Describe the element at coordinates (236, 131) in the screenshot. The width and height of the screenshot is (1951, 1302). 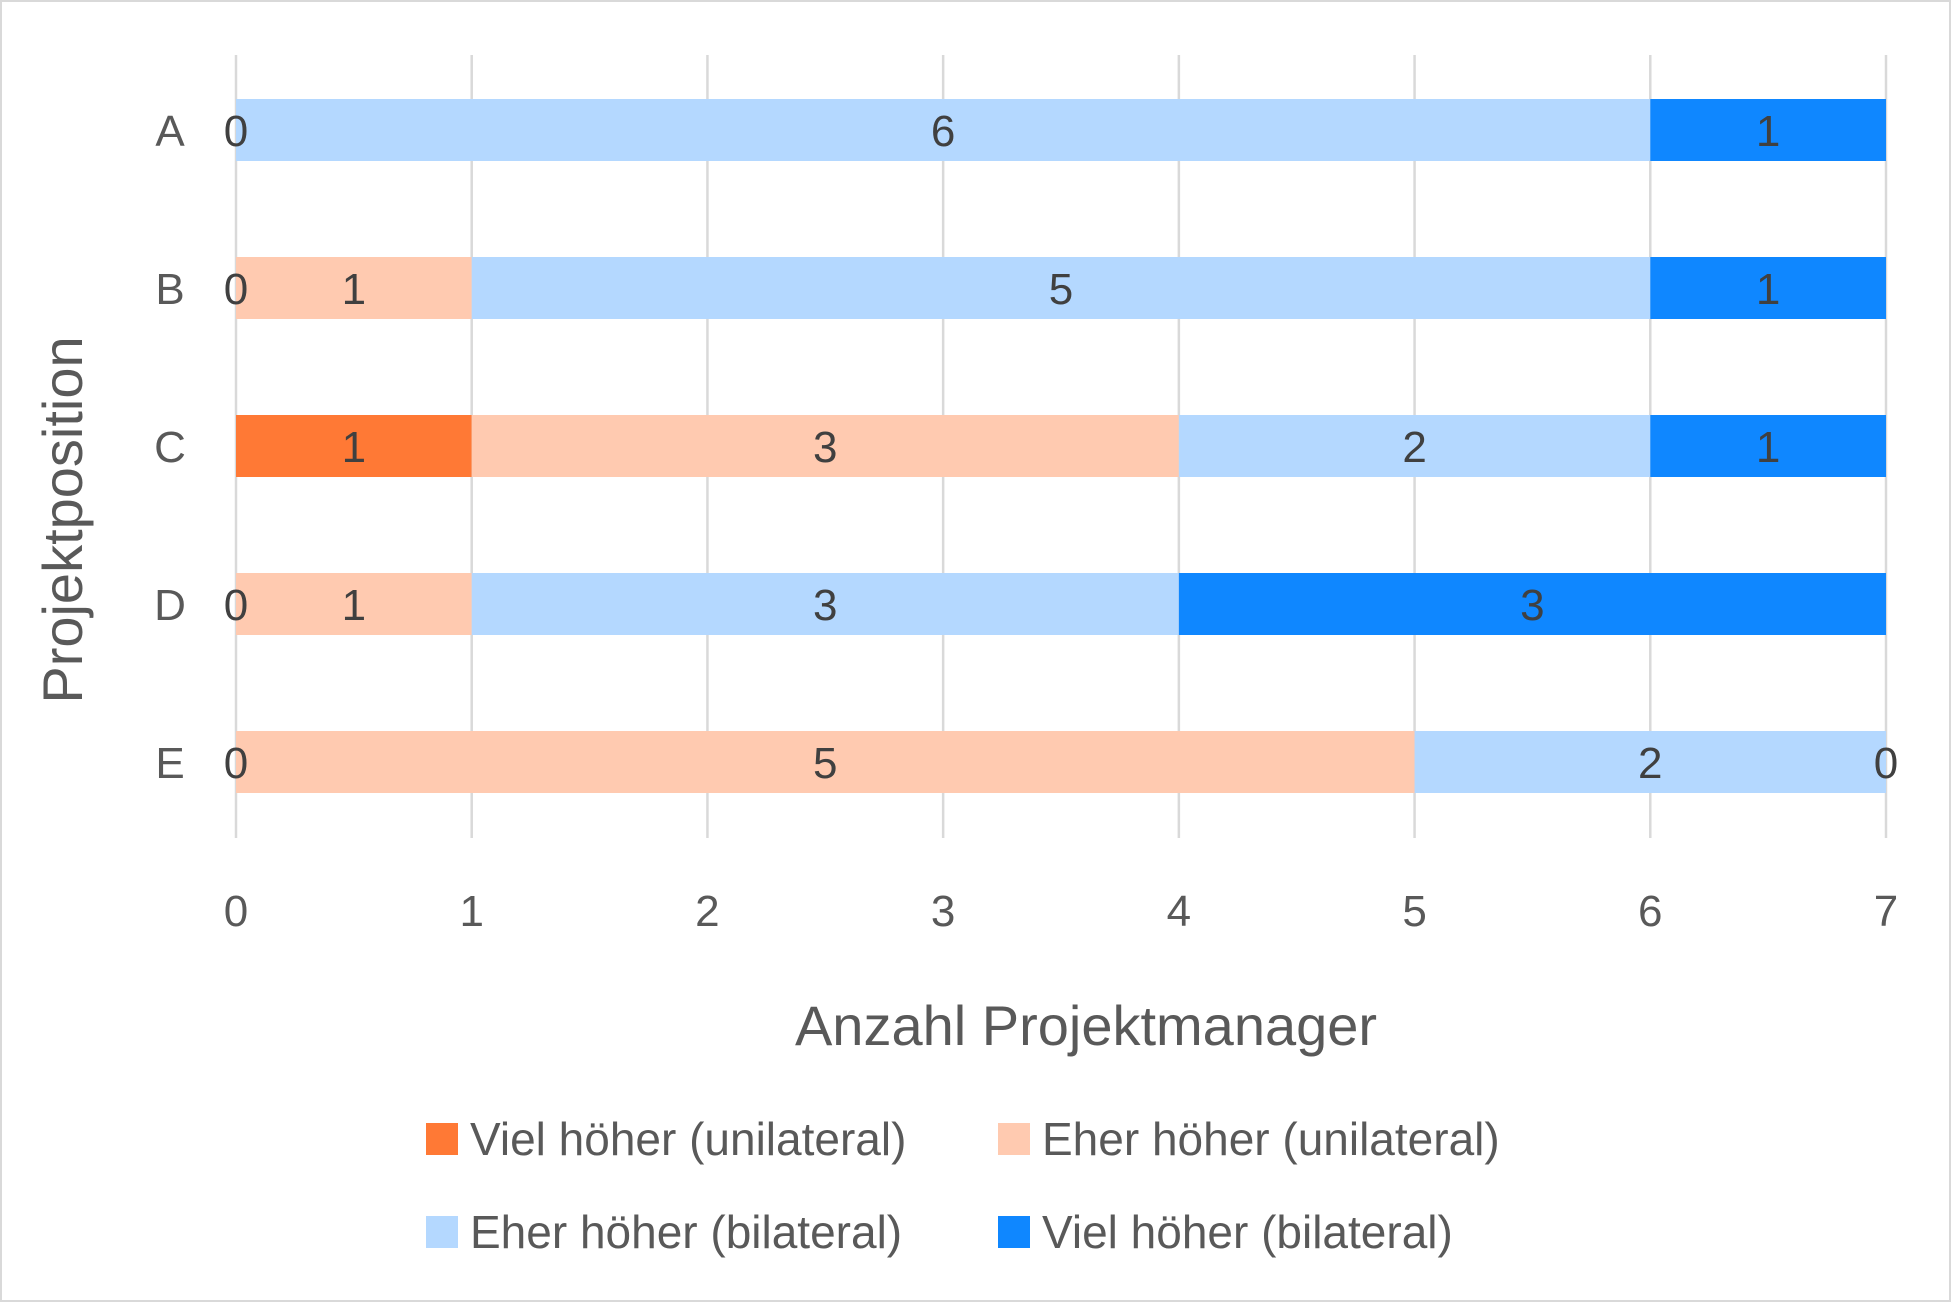
I see `data-label-a-series-0: 0` at that location.